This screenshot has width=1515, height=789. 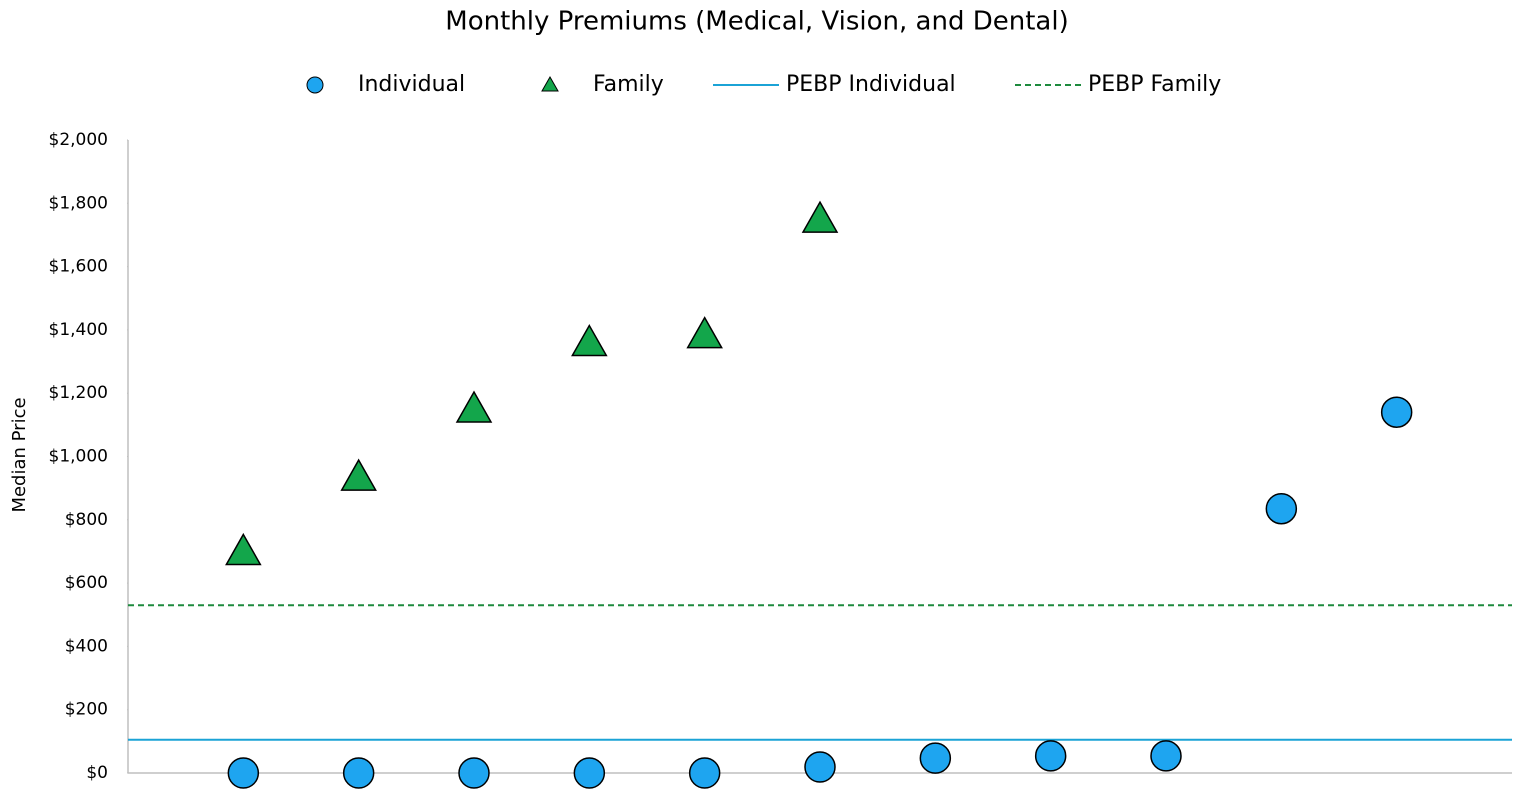 What do you see at coordinates (78, 393) in the screenshot?
I see `y-tick-label: $1,200` at bounding box center [78, 393].